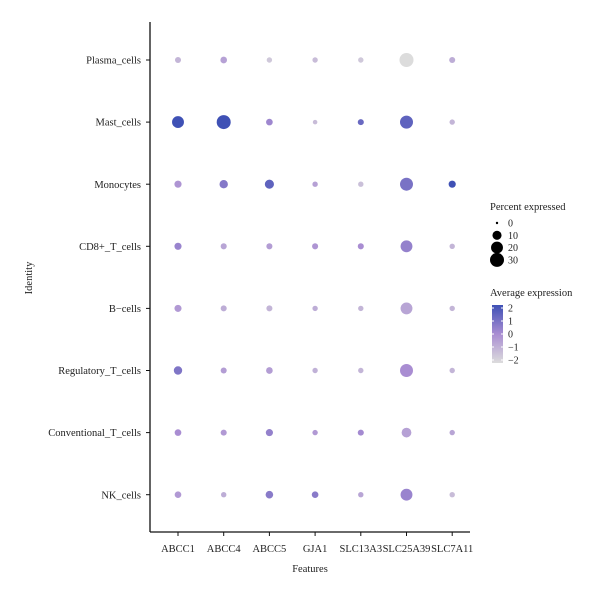  I want to click on color-legend: Average expression 2 1 0 −1 −2, so click(531, 327).